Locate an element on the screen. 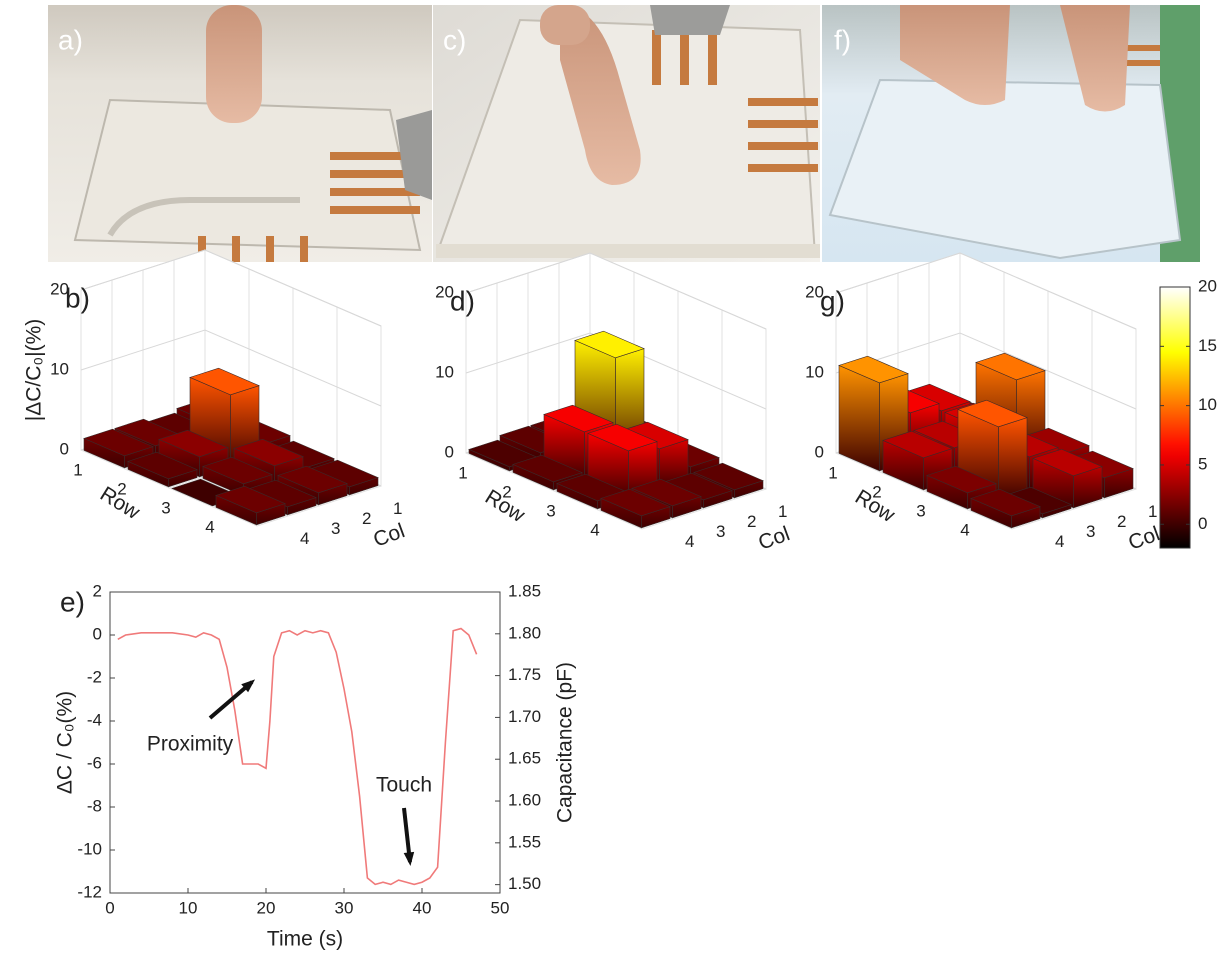  y-tick-label: 2 is located at coordinates (97, 590).